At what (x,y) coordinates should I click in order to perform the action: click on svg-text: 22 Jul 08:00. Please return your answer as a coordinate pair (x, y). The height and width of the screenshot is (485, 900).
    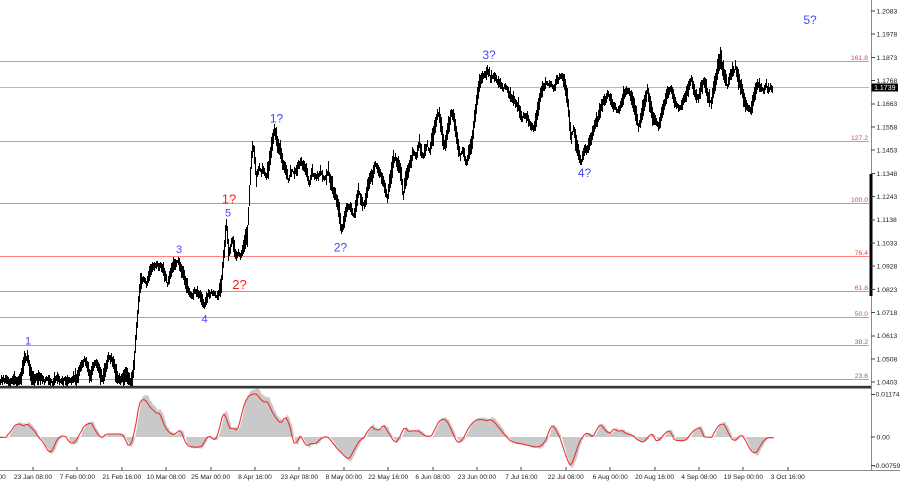
    Looking at the image, I should click on (566, 477).